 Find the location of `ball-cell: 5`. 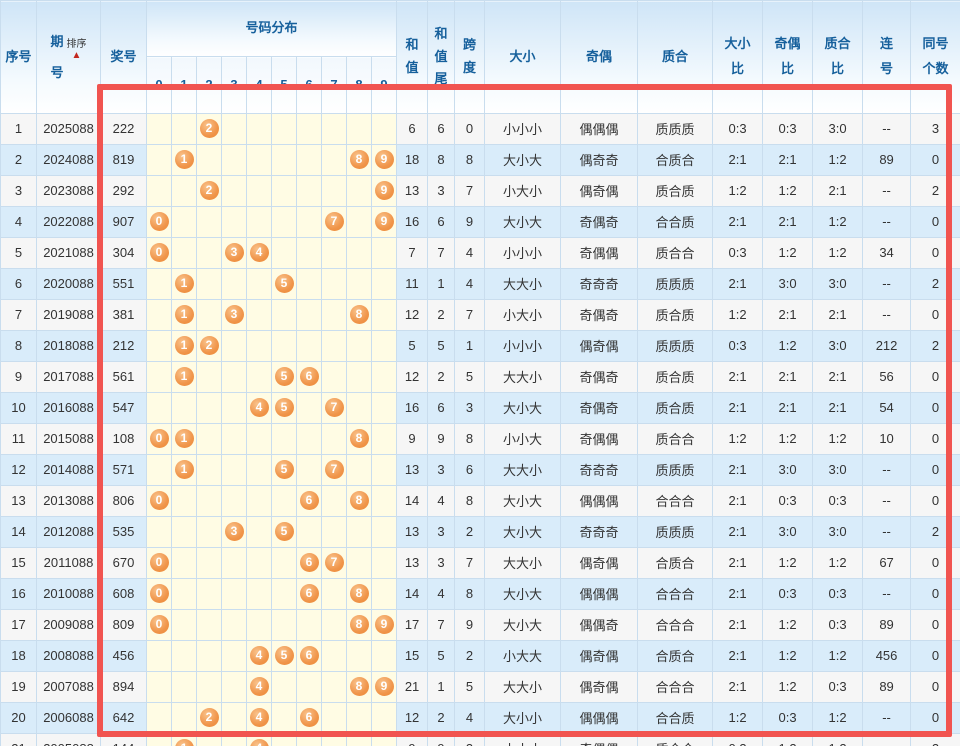

ball-cell: 5 is located at coordinates (284, 531).